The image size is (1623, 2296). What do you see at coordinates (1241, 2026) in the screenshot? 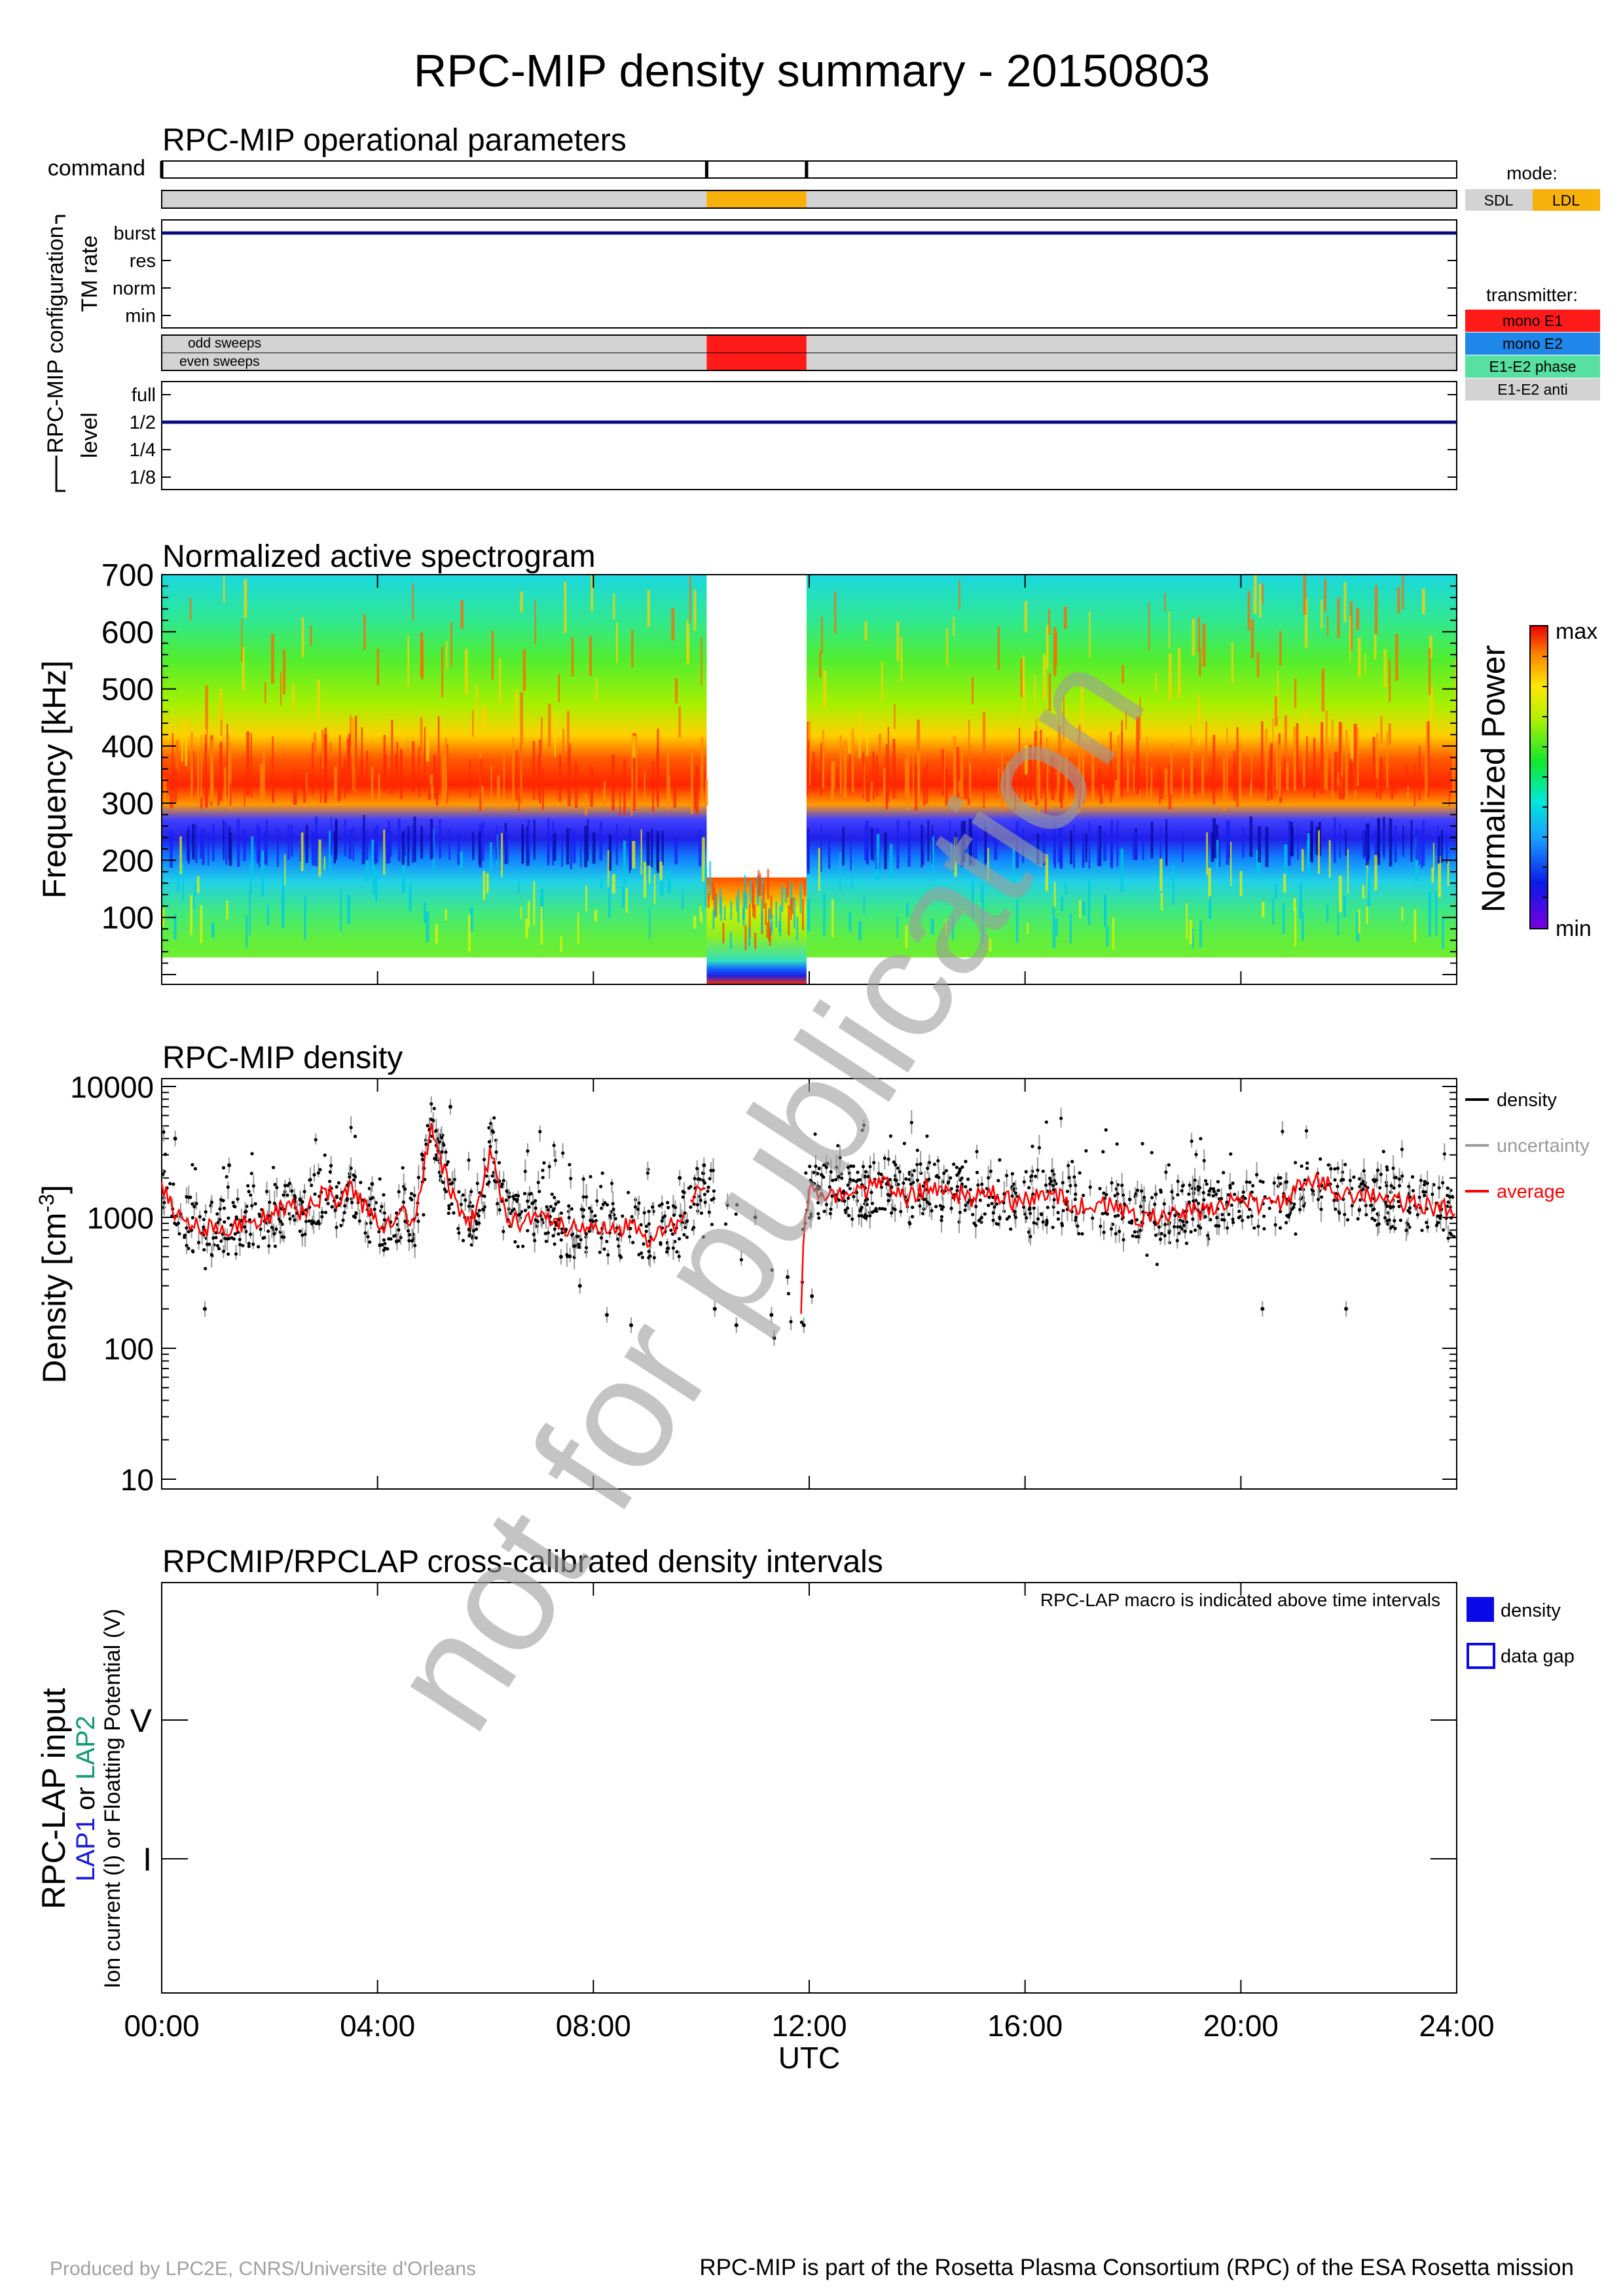
I see `x-tick-label: 20:00` at bounding box center [1241, 2026].